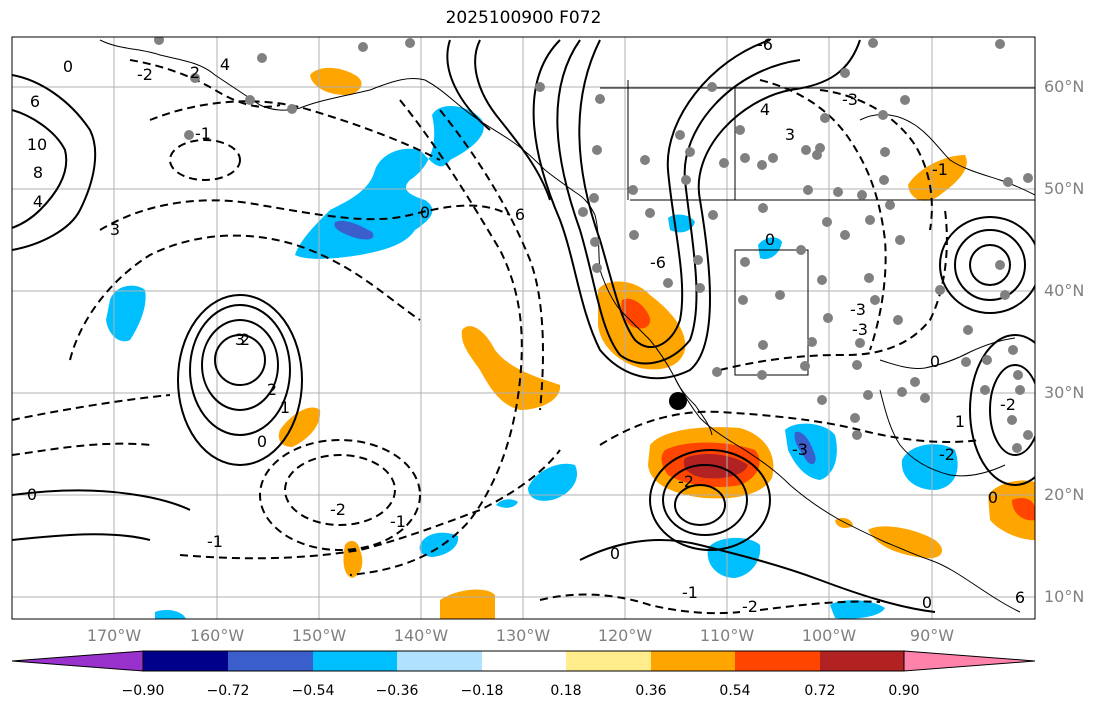 Image resolution: width=1105 pixels, height=712 pixels. Describe the element at coordinates (678, 401) in the screenshot. I see `marker-point` at that location.